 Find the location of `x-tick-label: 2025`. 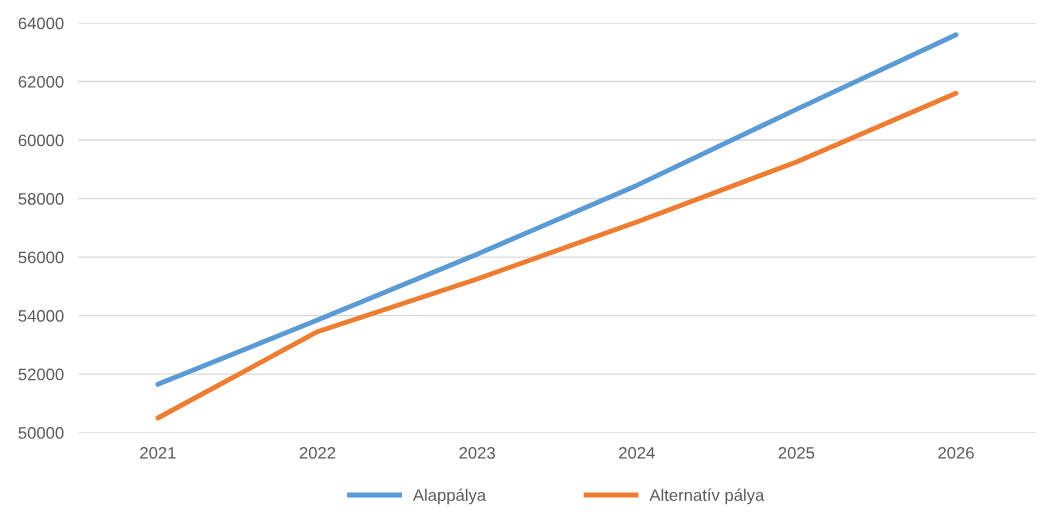

x-tick-label: 2025 is located at coordinates (796, 452).